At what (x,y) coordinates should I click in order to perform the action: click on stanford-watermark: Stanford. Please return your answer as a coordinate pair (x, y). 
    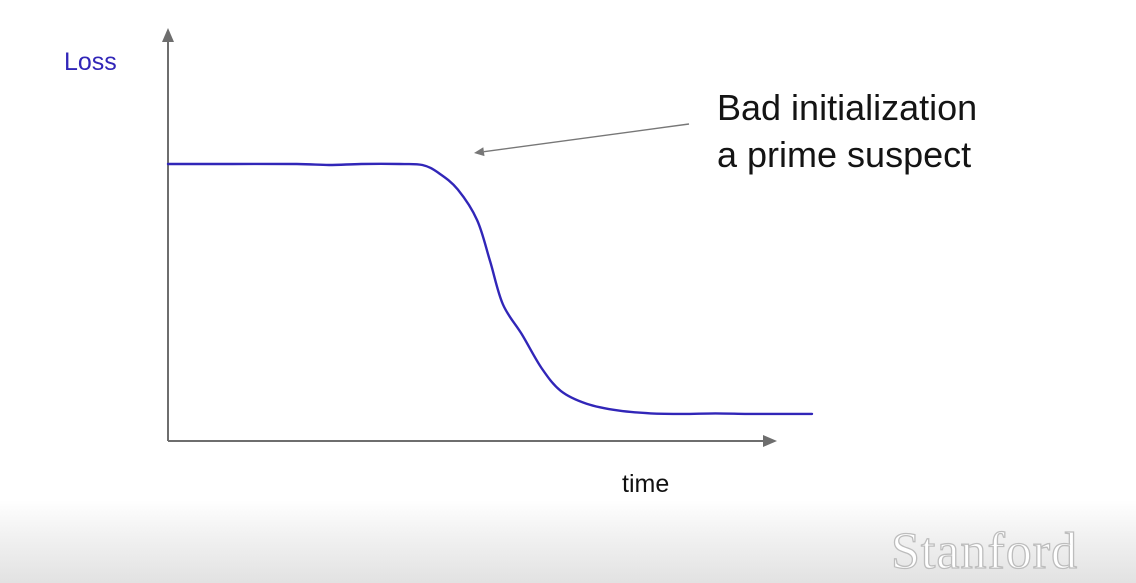
    Looking at the image, I should click on (984, 551).